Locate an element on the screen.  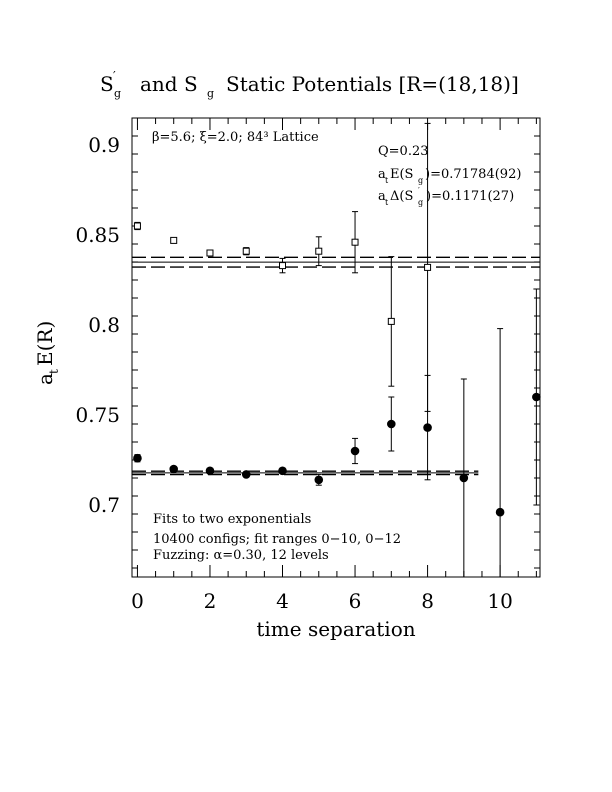
title-end: Static Potentials [R=(18,18)] is located at coordinates (372, 84).